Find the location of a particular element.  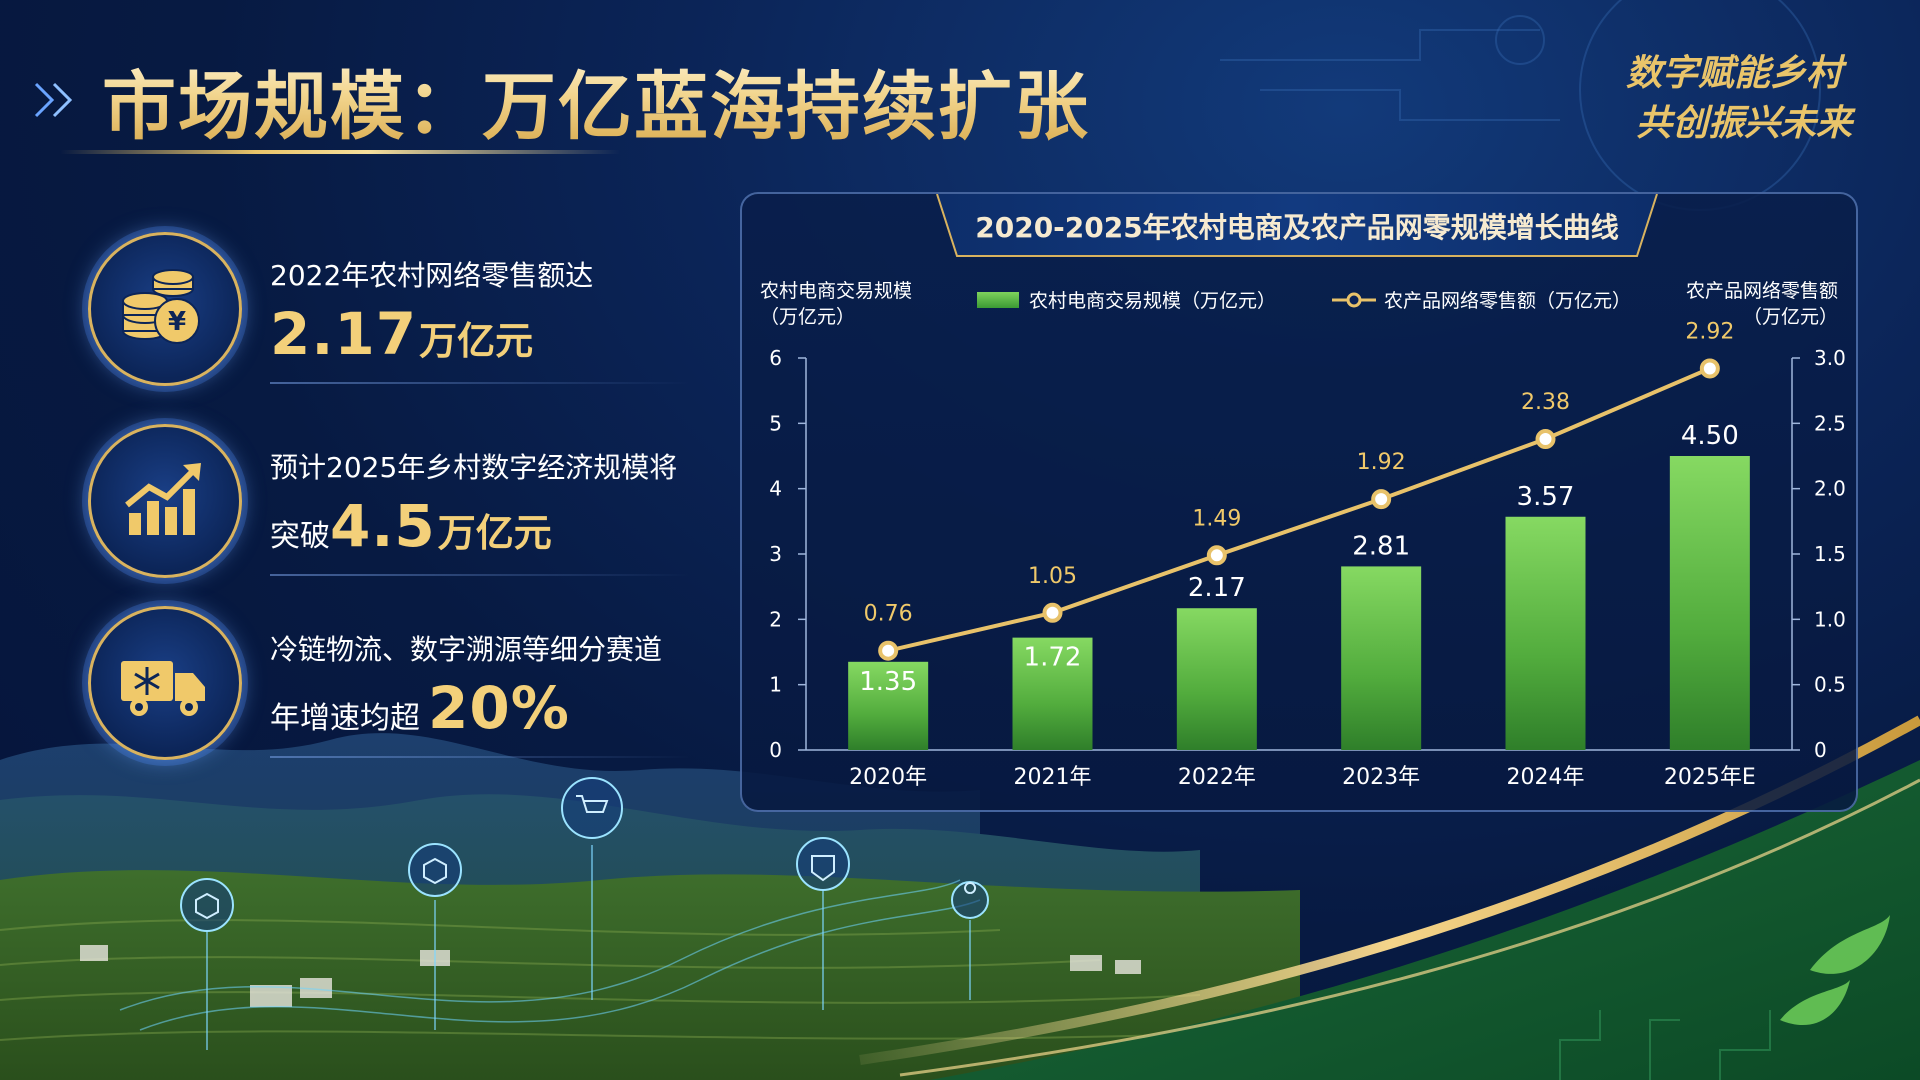

chart-title-box: 2020-2025年农村电商及农产品网零规模增长曲线 is located at coordinates (1297, 226).